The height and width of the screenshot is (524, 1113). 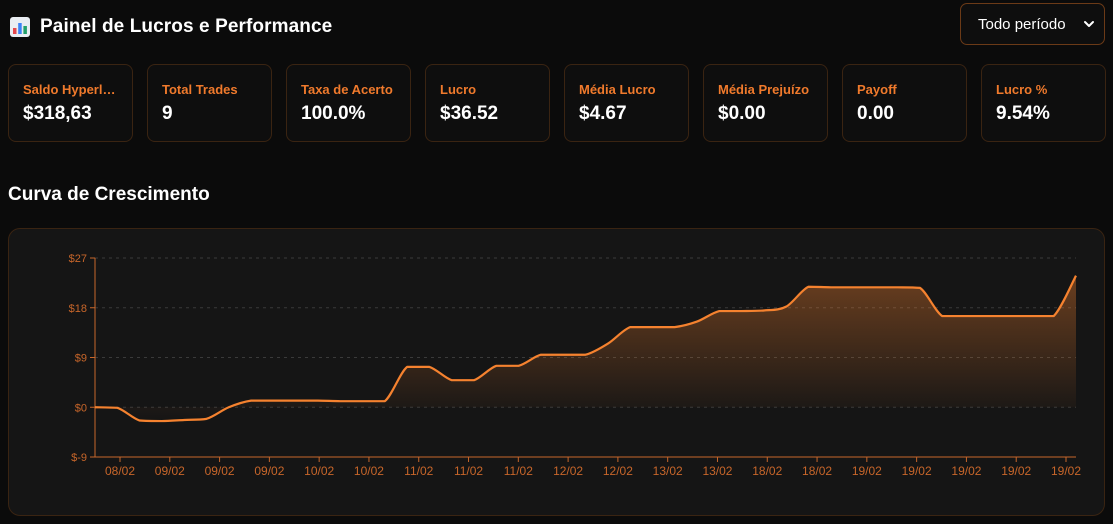 What do you see at coordinates (167, 113) in the screenshot?
I see `stat-card-value: 9` at bounding box center [167, 113].